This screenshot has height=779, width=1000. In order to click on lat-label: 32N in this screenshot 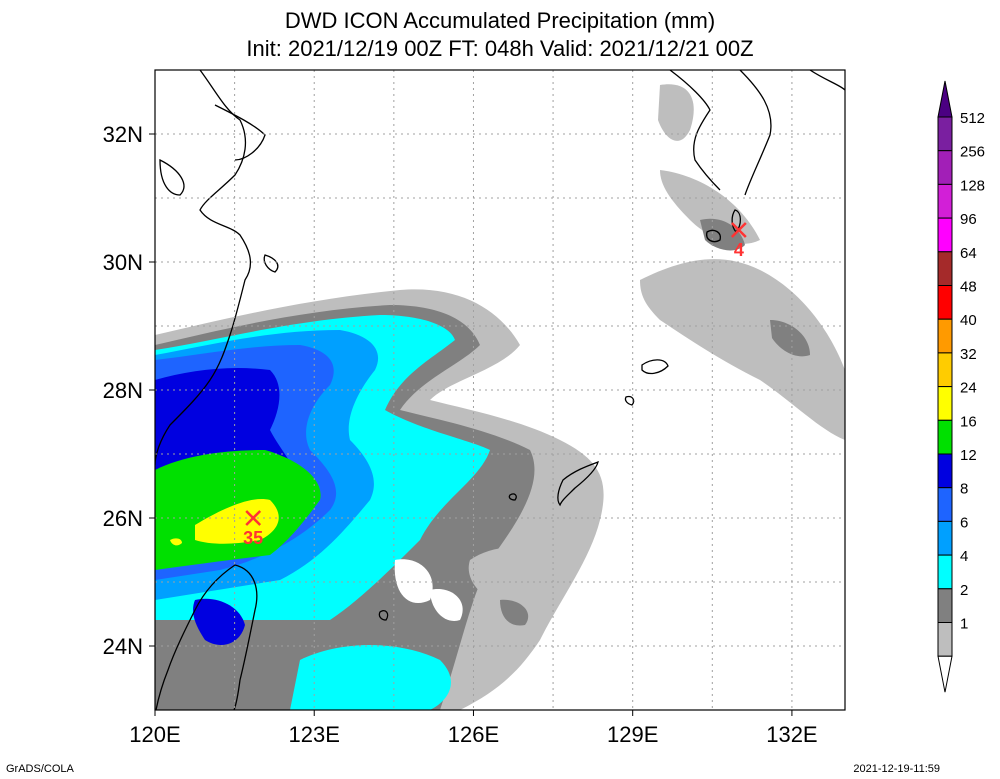, I will do `click(123, 134)`.